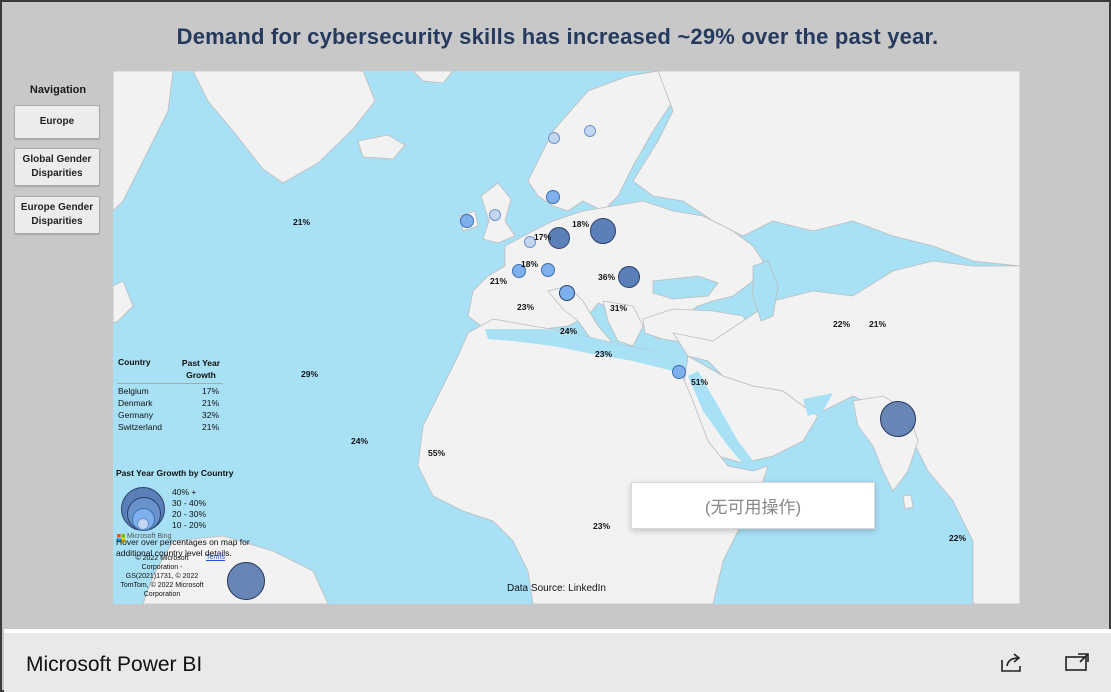 The height and width of the screenshot is (692, 1111). What do you see at coordinates (310, 374) in the screenshot?
I see `map-percent-label: 29%` at bounding box center [310, 374].